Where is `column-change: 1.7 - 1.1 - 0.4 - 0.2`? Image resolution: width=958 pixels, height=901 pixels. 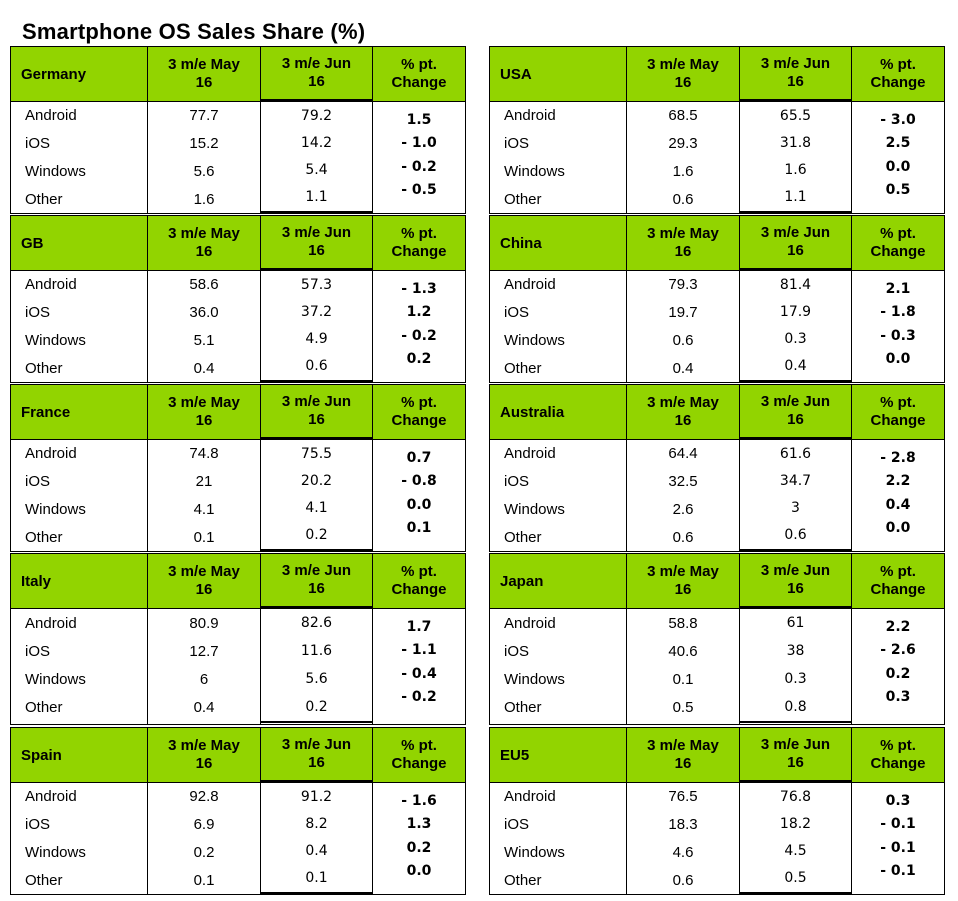 column-change: 1.7 - 1.1 - 0.4 - 0.2 is located at coordinates (418, 666).